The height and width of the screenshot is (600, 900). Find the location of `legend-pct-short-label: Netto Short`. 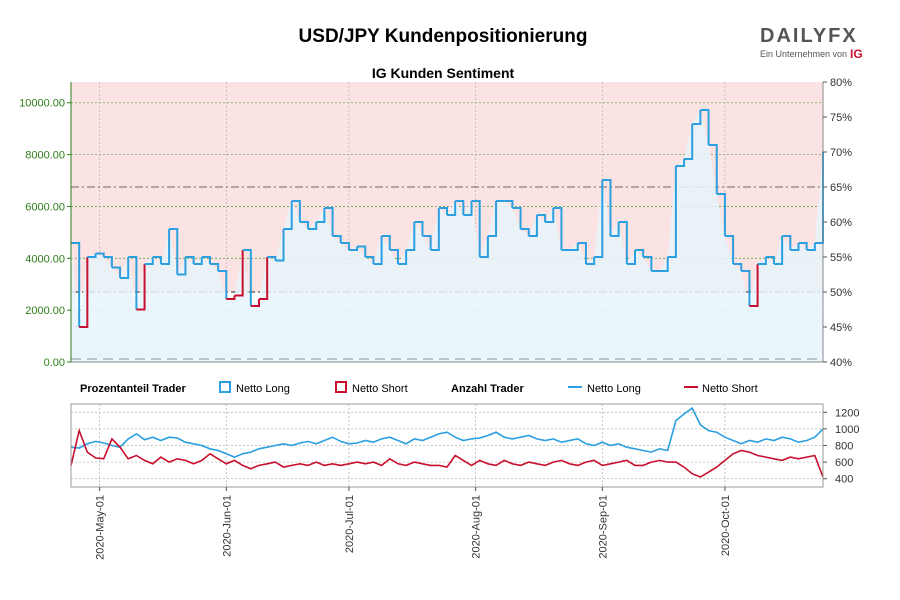

legend-pct-short-label: Netto Short is located at coordinates (380, 389).